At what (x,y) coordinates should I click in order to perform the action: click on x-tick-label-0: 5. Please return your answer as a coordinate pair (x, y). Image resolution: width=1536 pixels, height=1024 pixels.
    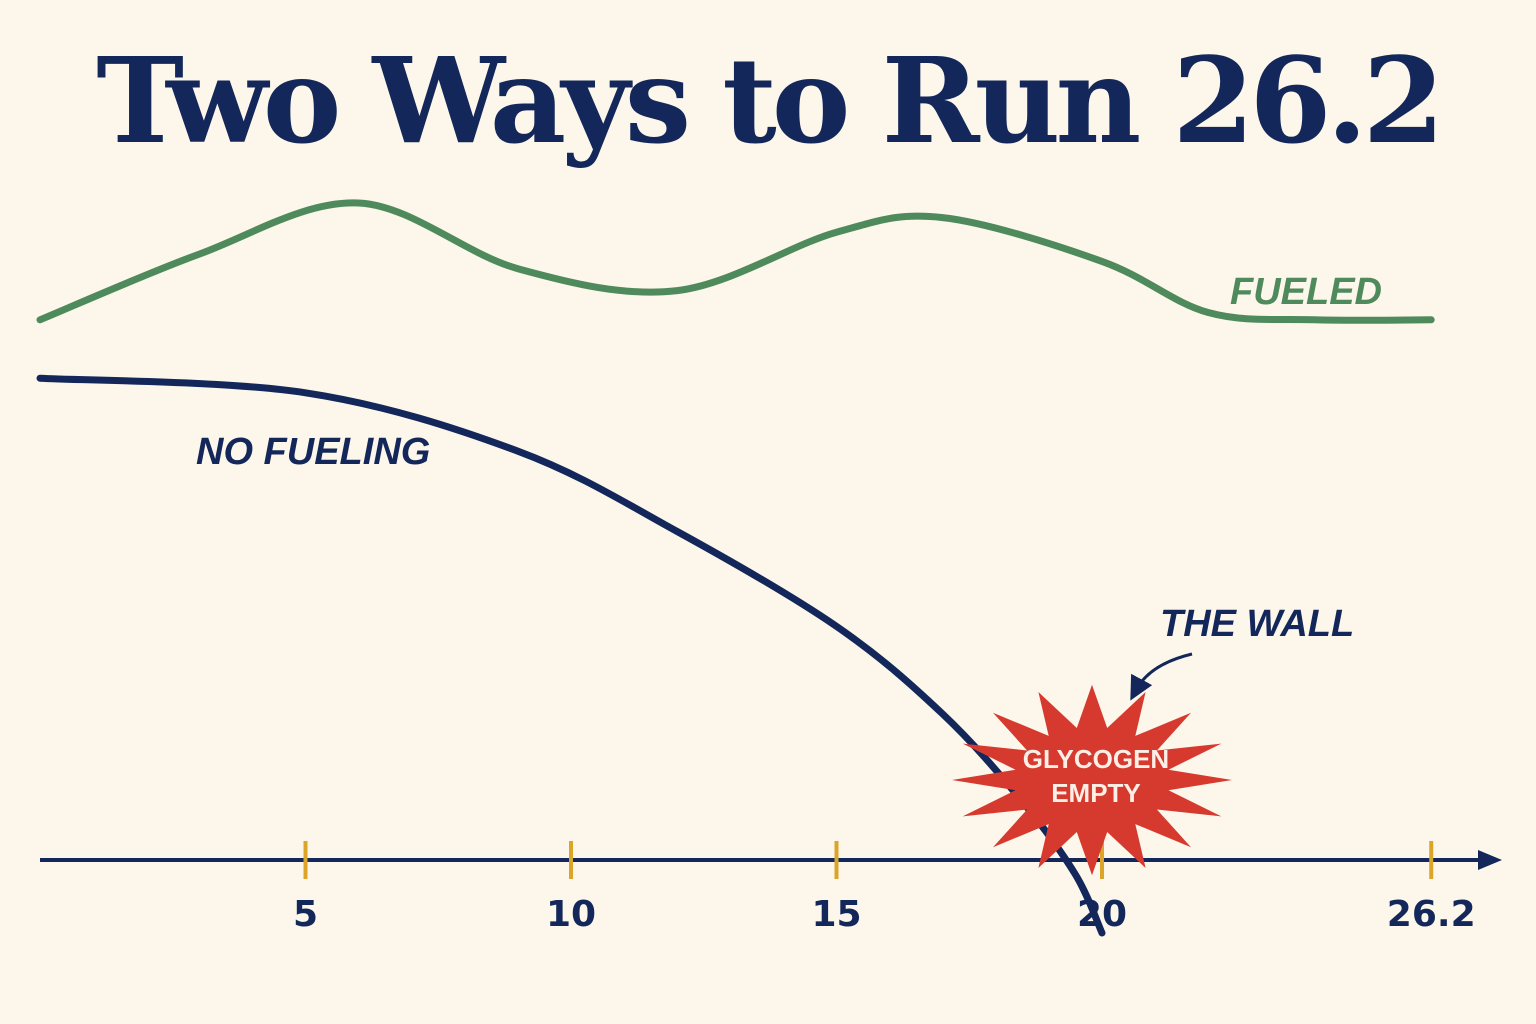
    Looking at the image, I should click on (305, 914).